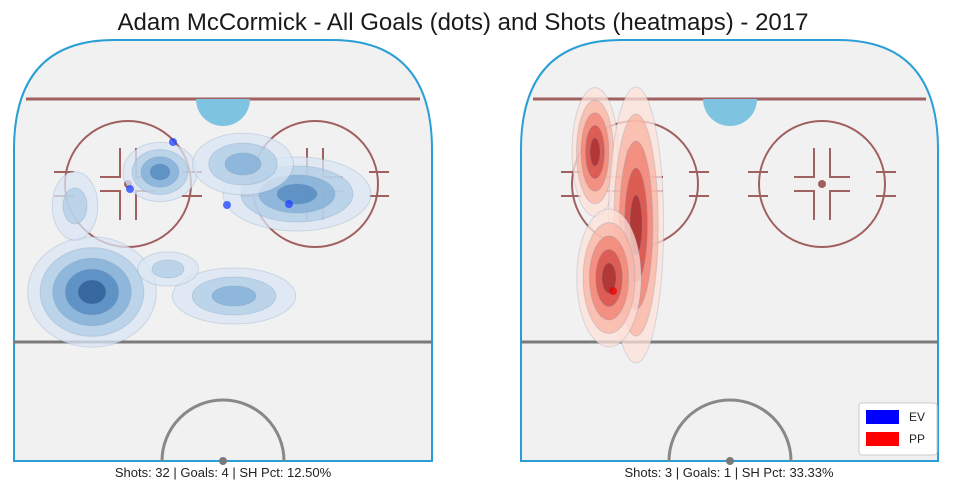 This screenshot has height=493, width=953. I want to click on rink-ev-crease, so click(223, 112).